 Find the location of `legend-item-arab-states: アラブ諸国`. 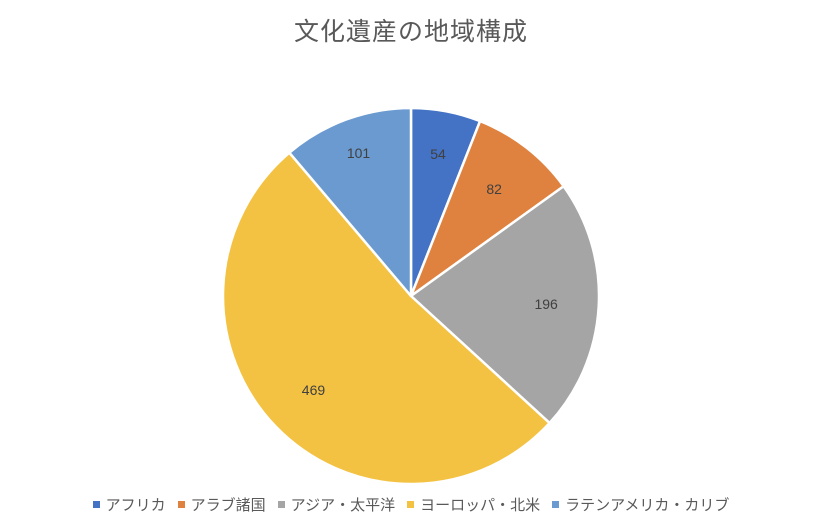

legend-item-arab-states: アラブ諸国 is located at coordinates (221, 504).